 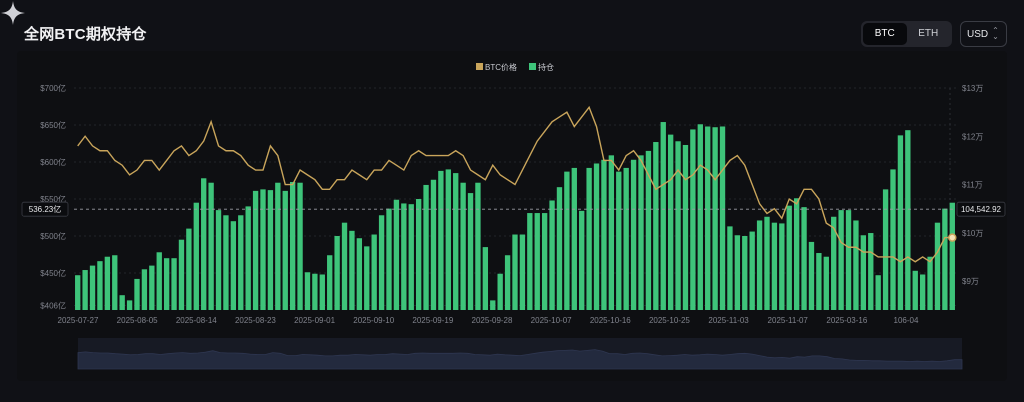 What do you see at coordinates (972, 88) in the screenshot?
I see `right-tick-label: $13万` at bounding box center [972, 88].